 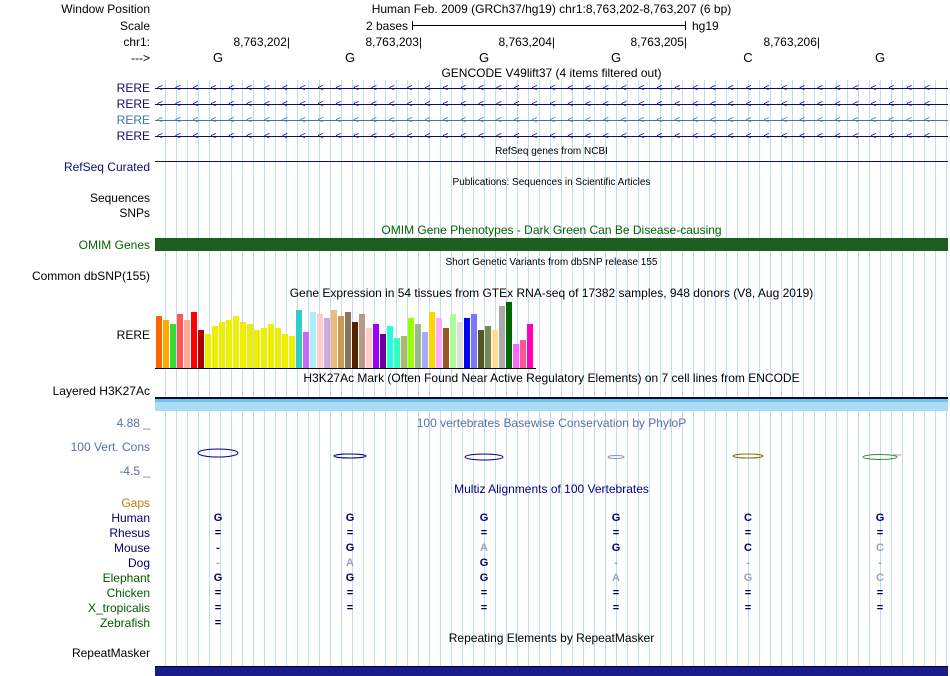 I want to click on phylop-wiggle, so click(x=551, y=457).